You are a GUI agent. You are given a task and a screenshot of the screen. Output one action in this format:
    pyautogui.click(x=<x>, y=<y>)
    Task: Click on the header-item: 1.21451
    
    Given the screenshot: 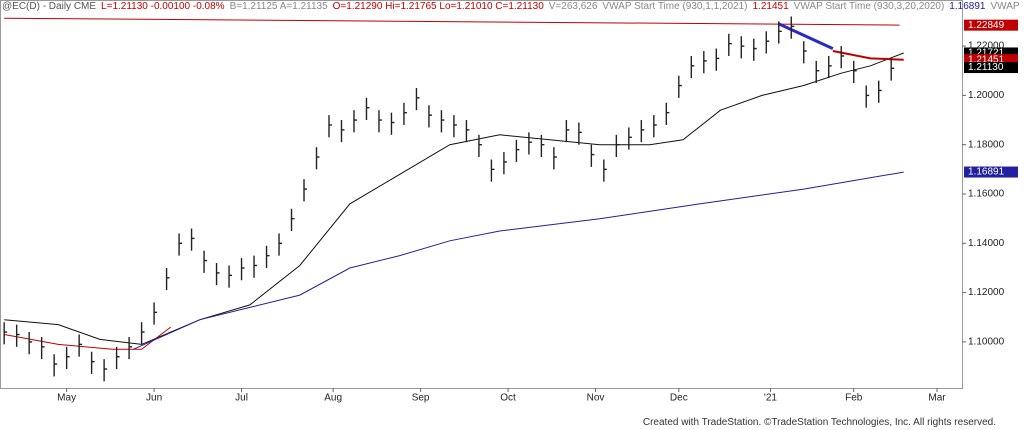 What is the action you would take?
    pyautogui.click(x=770, y=6)
    